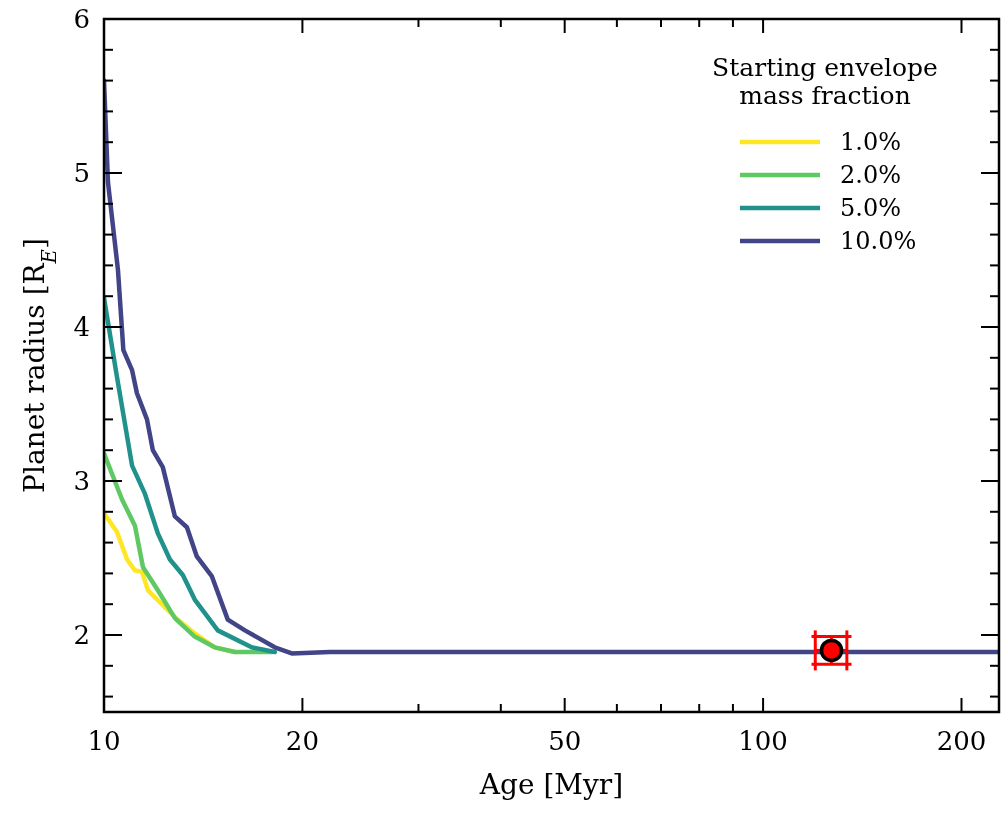 This screenshot has height=817, width=1001. What do you see at coordinates (551, 784) in the screenshot?
I see `x-axis-title: Age [Myr]` at bounding box center [551, 784].